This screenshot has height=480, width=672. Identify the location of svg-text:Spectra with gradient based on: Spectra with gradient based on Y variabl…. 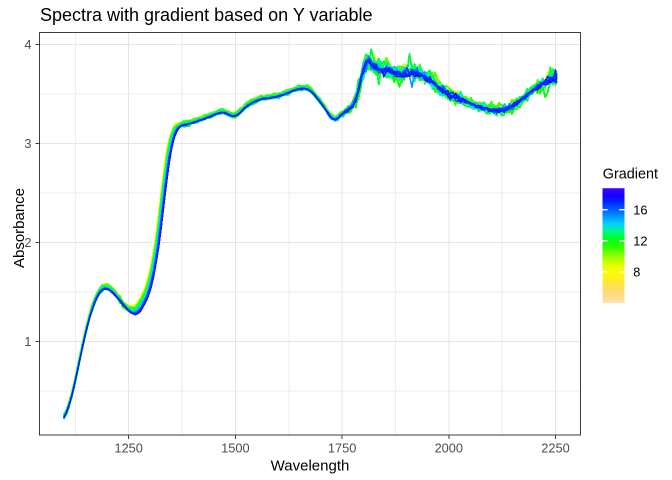
(206, 15).